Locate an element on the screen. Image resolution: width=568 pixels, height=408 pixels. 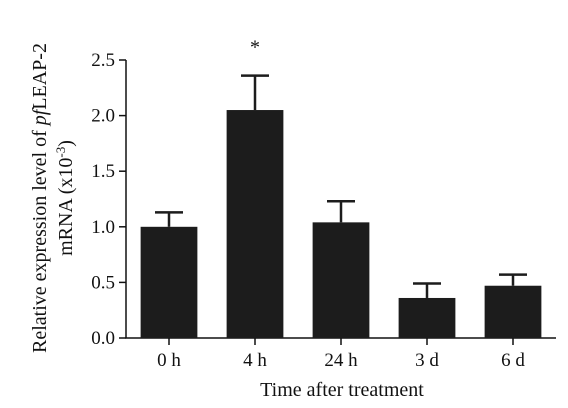
bar-3d is located at coordinates (427, 317).